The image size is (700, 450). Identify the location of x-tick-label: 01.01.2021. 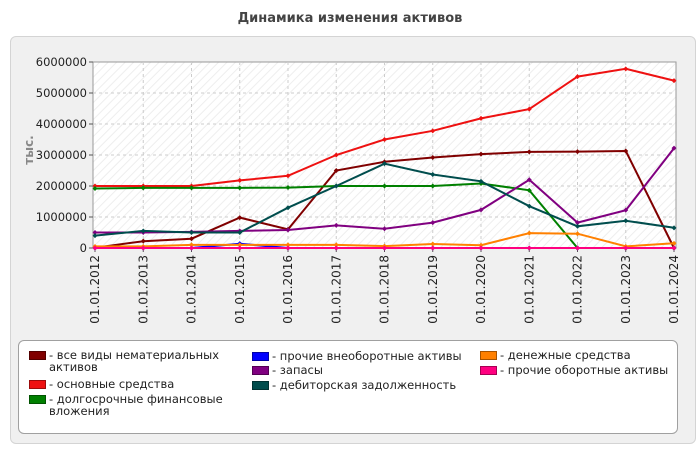
(529, 289).